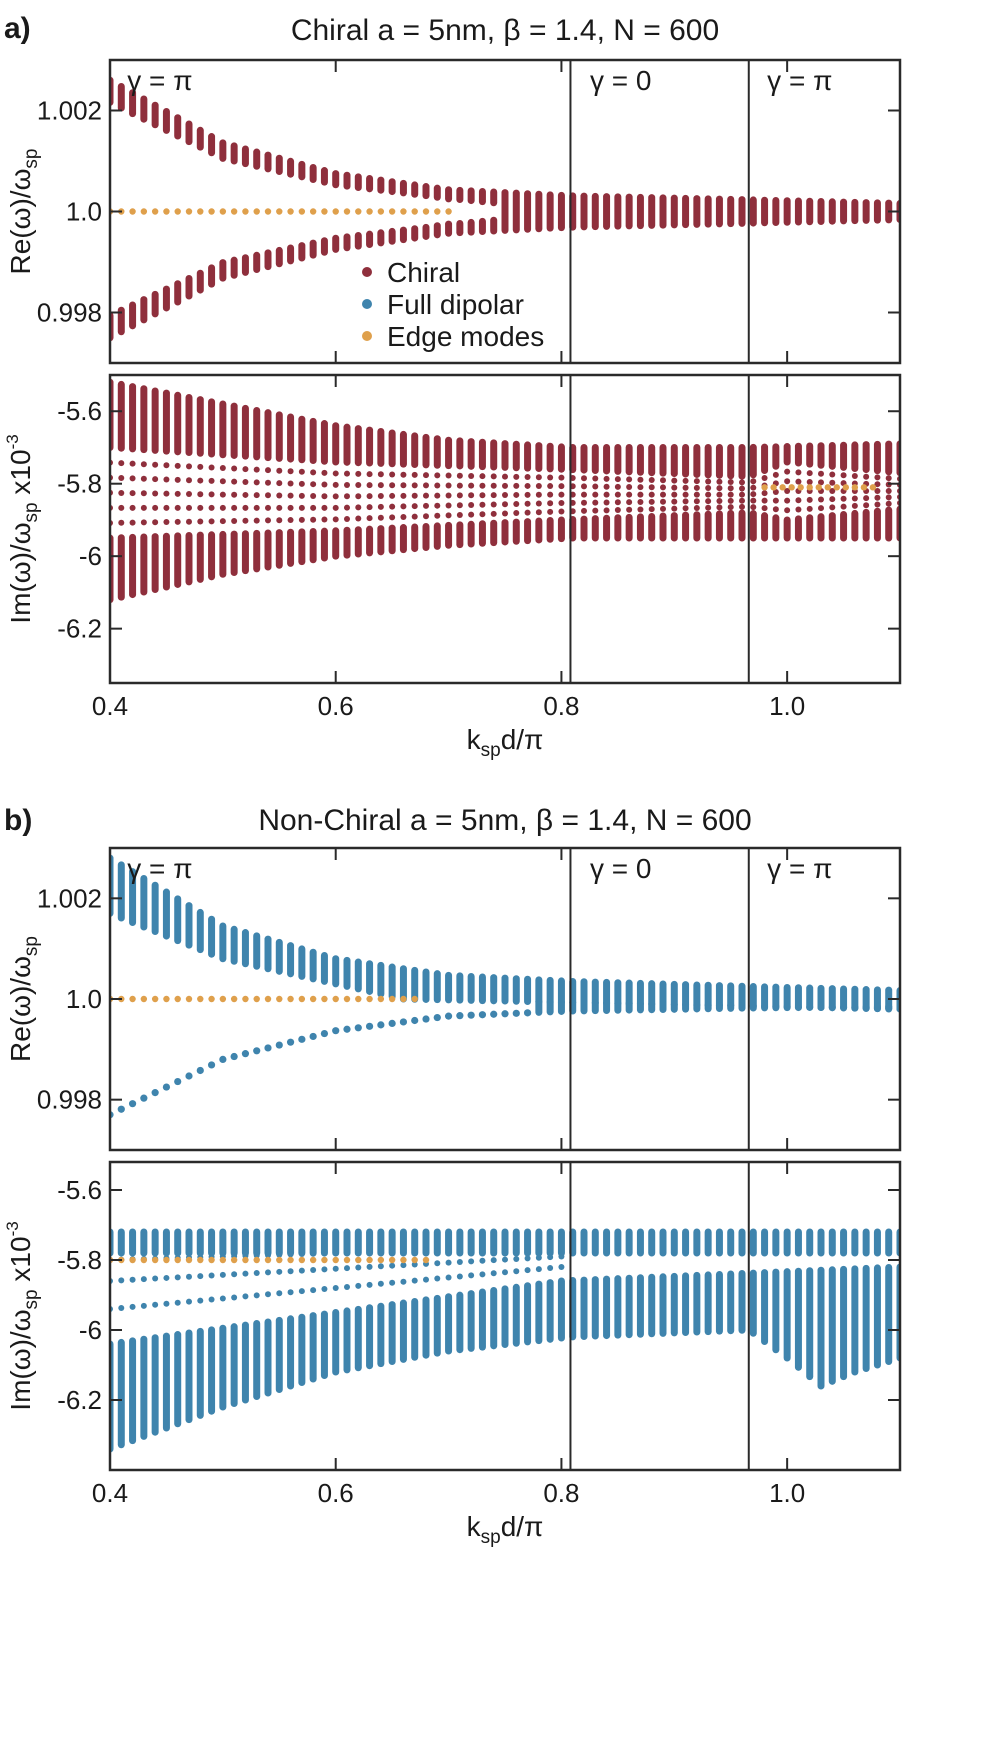  What do you see at coordinates (22, 528) in the screenshot?
I see `y-axis-label: Im(ω)/ωsp x10-3` at bounding box center [22, 528].